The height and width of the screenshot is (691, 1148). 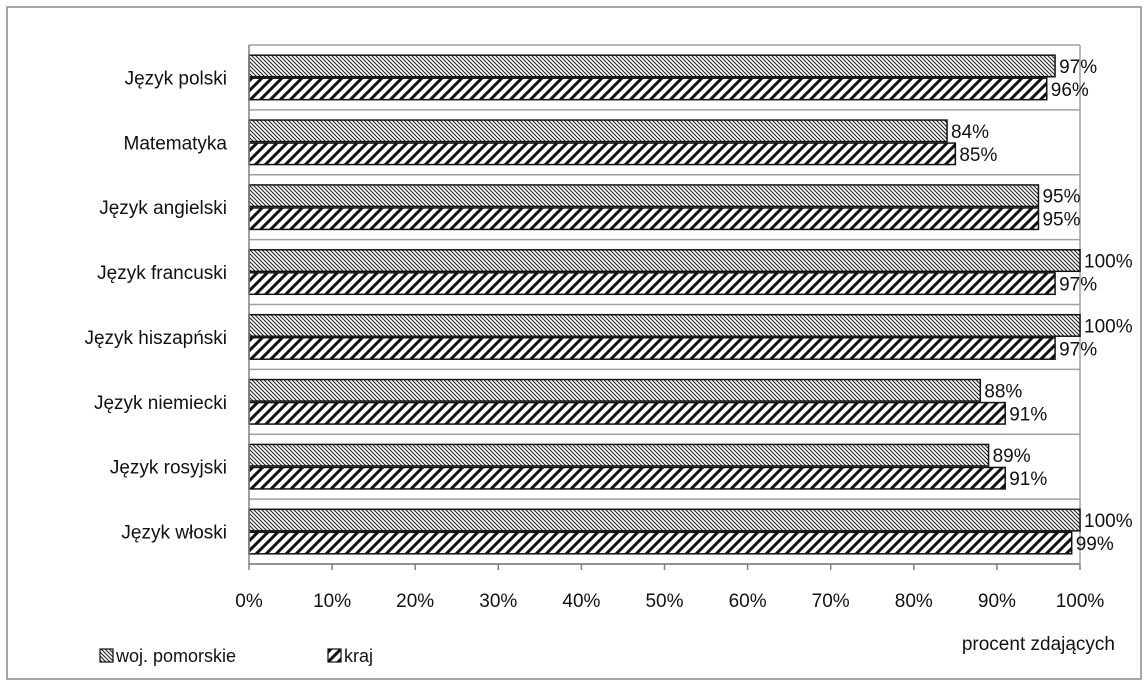 What do you see at coordinates (831, 601) in the screenshot?
I see `x-tick-label: 70%` at bounding box center [831, 601].